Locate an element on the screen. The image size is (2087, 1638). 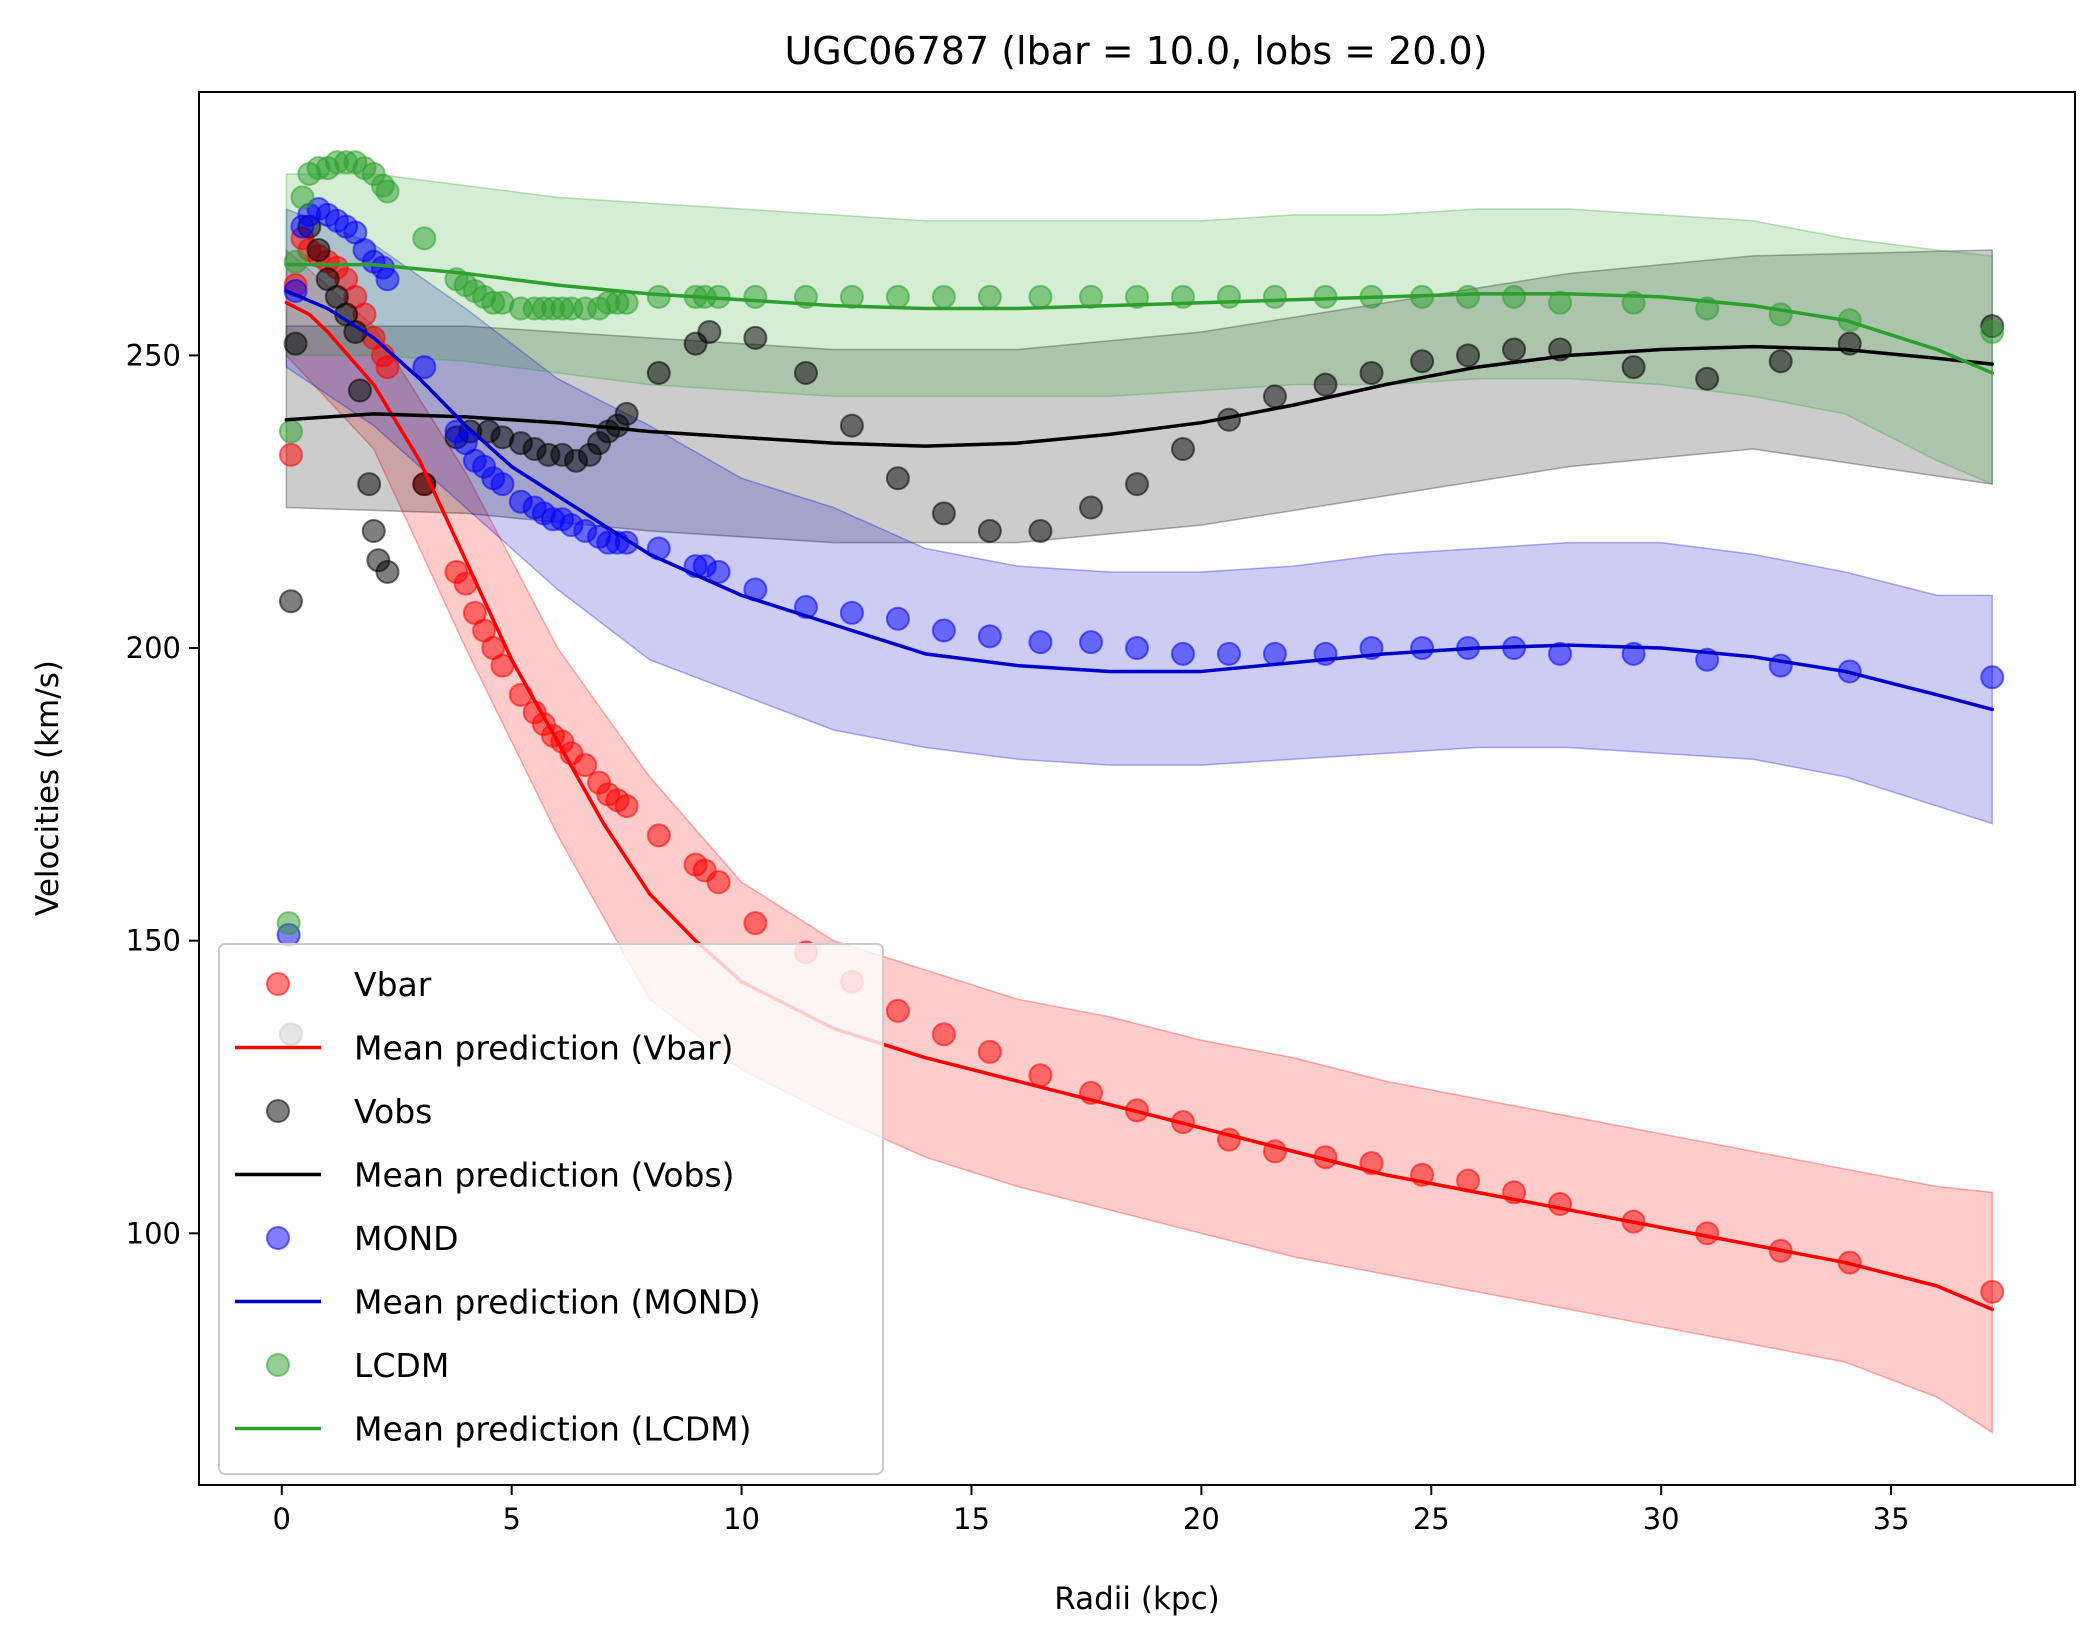
line-mean-prediction-lcdm is located at coordinates (1139, 318).